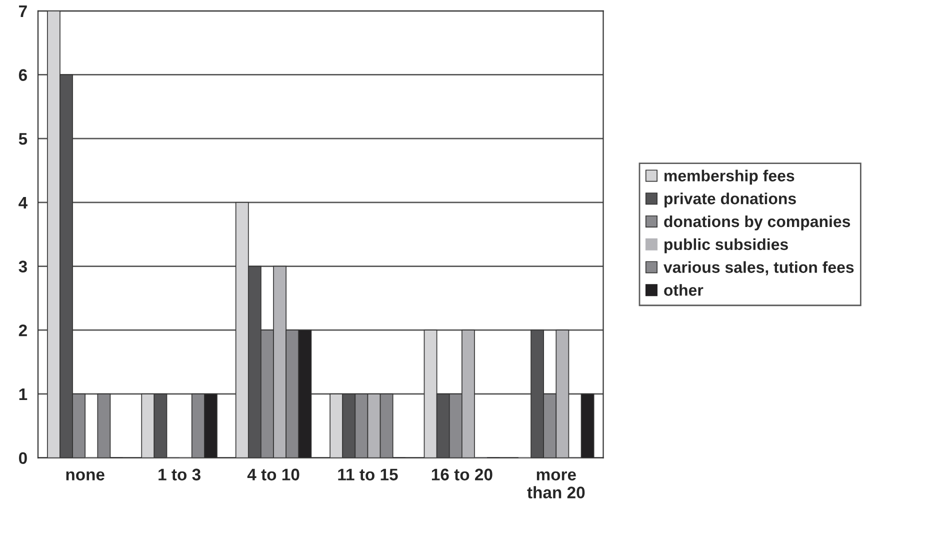 The height and width of the screenshot is (545, 950). I want to click on x-tick-label: 1 to 3, so click(179, 474).